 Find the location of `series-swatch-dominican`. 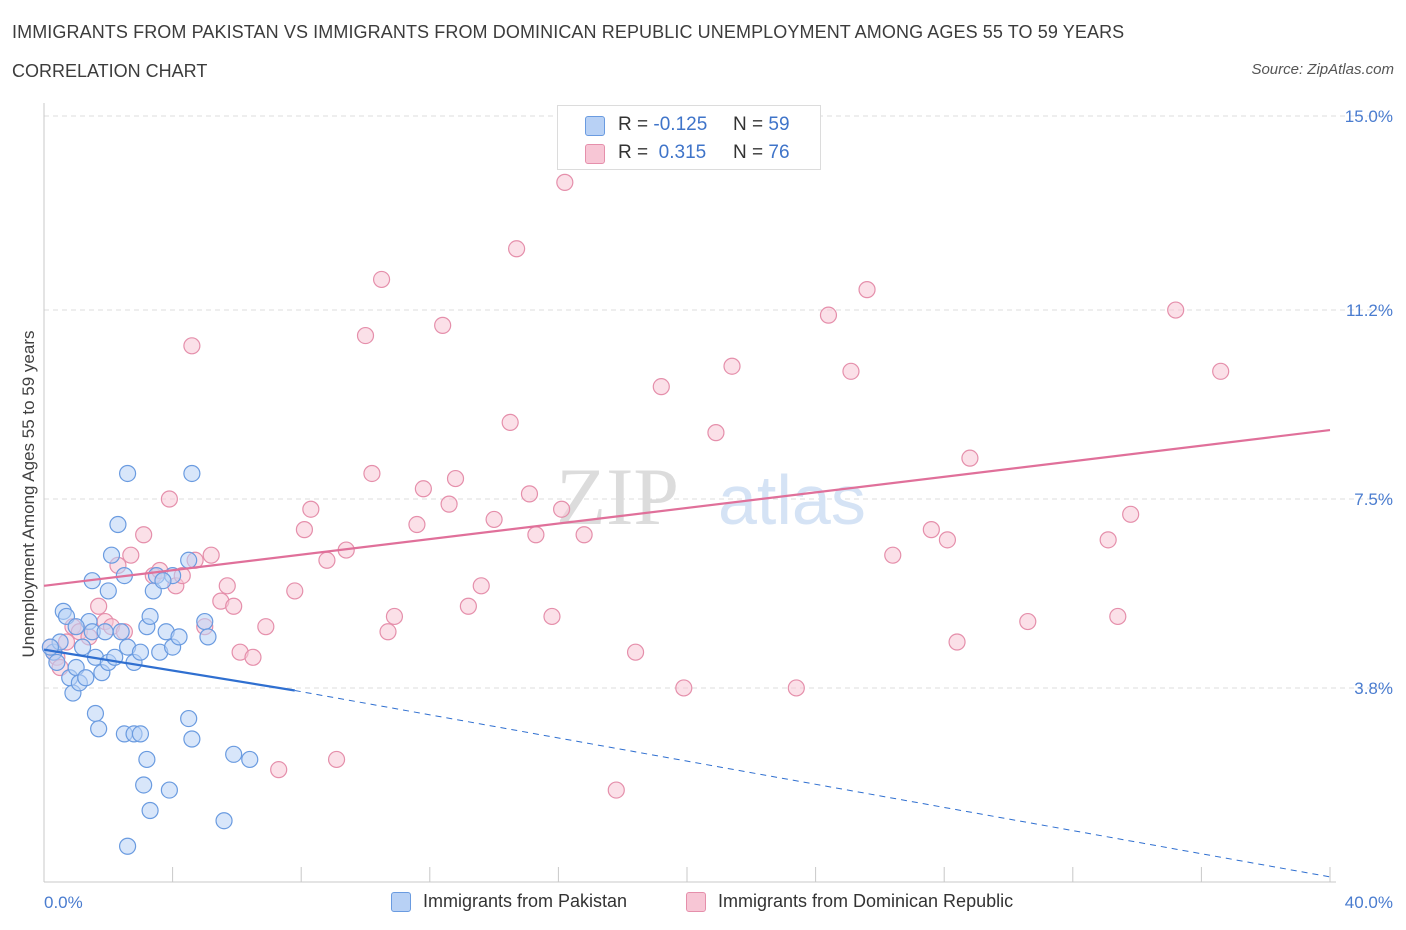

series-swatch-dominican is located at coordinates (696, 902).